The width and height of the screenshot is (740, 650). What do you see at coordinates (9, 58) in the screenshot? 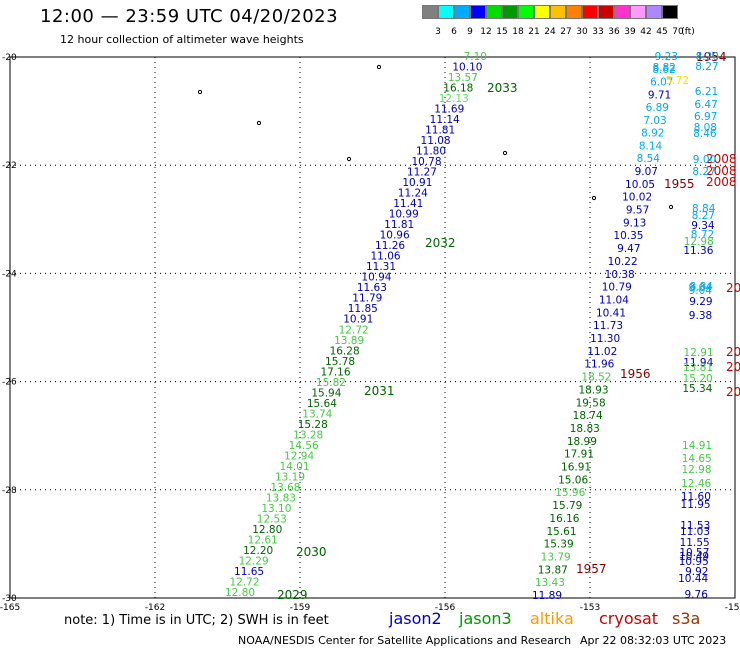
I see `y-tick-label: -20` at bounding box center [9, 58].